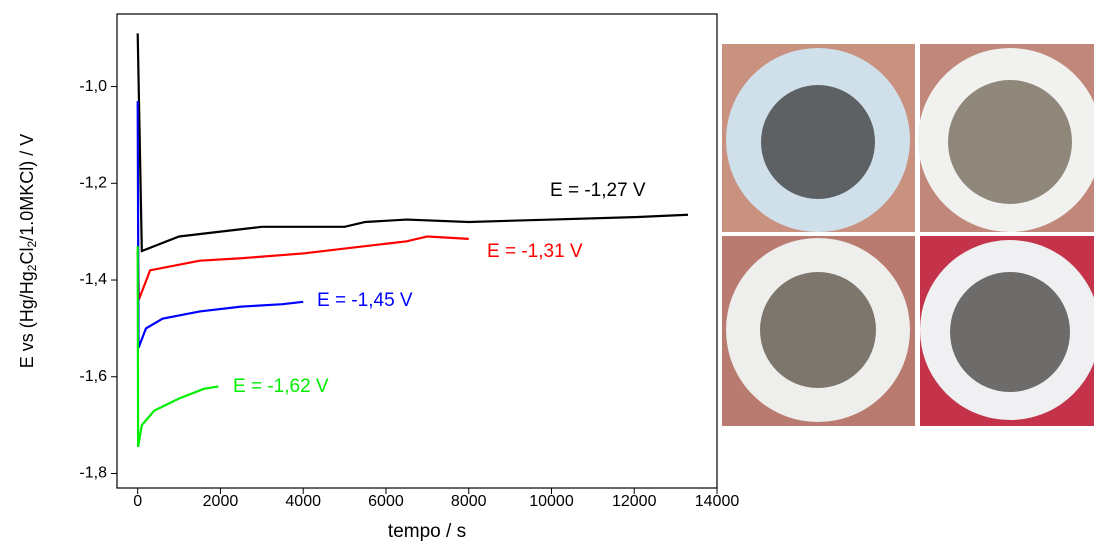 The width and height of the screenshot is (1094, 545). I want to click on x-tick-label: 4000, so click(303, 501).